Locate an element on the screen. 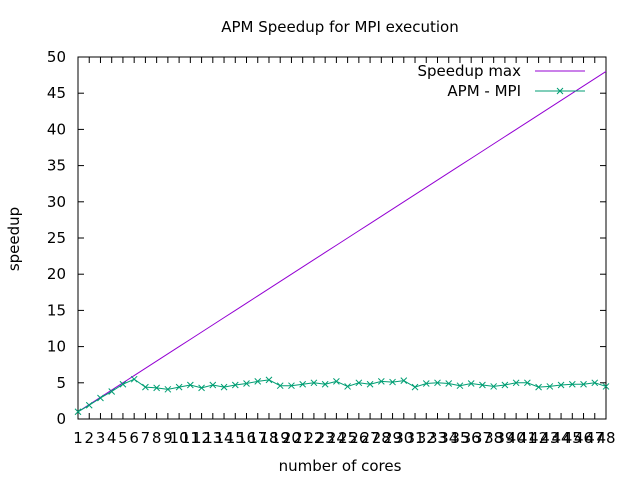 The image size is (640, 480). x-tick-label: 42 is located at coordinates (538, 438).